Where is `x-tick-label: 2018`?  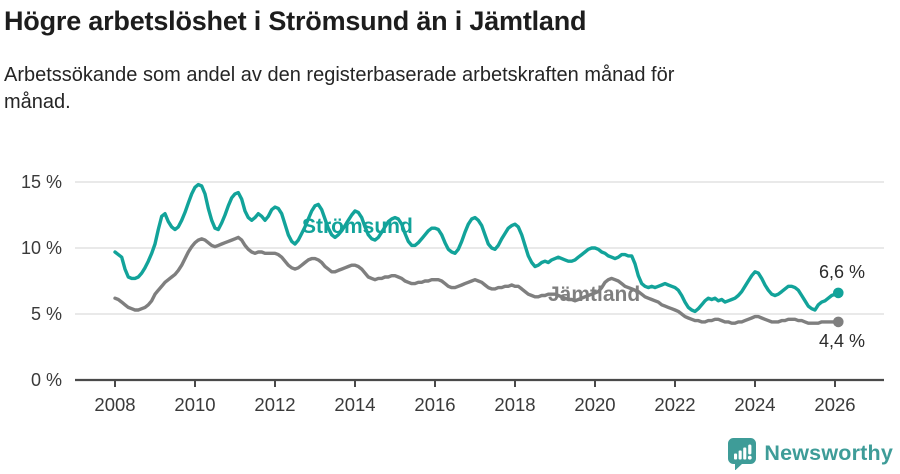 x-tick-label: 2018 is located at coordinates (514, 404).